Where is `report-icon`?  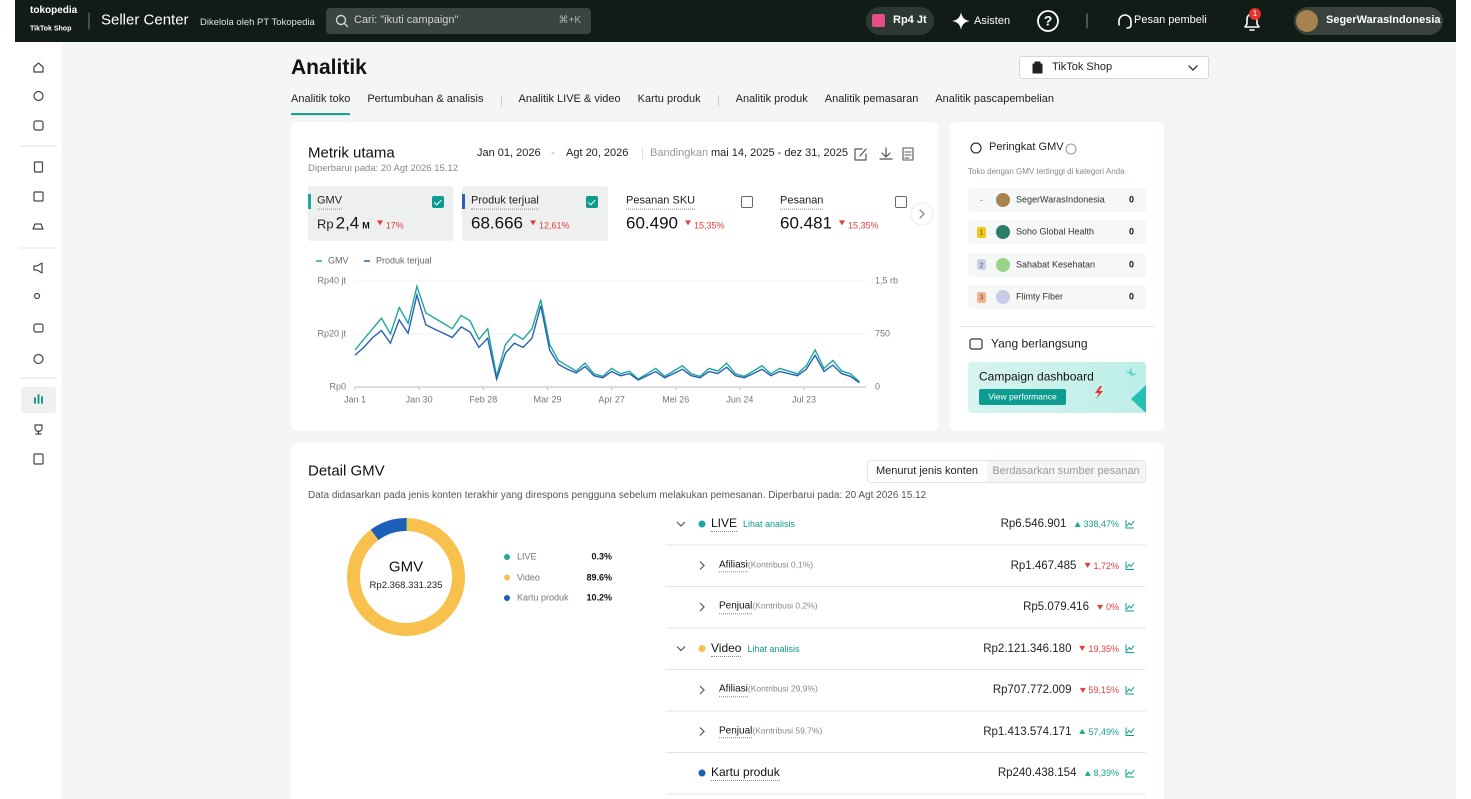
report-icon is located at coordinates (908, 154).